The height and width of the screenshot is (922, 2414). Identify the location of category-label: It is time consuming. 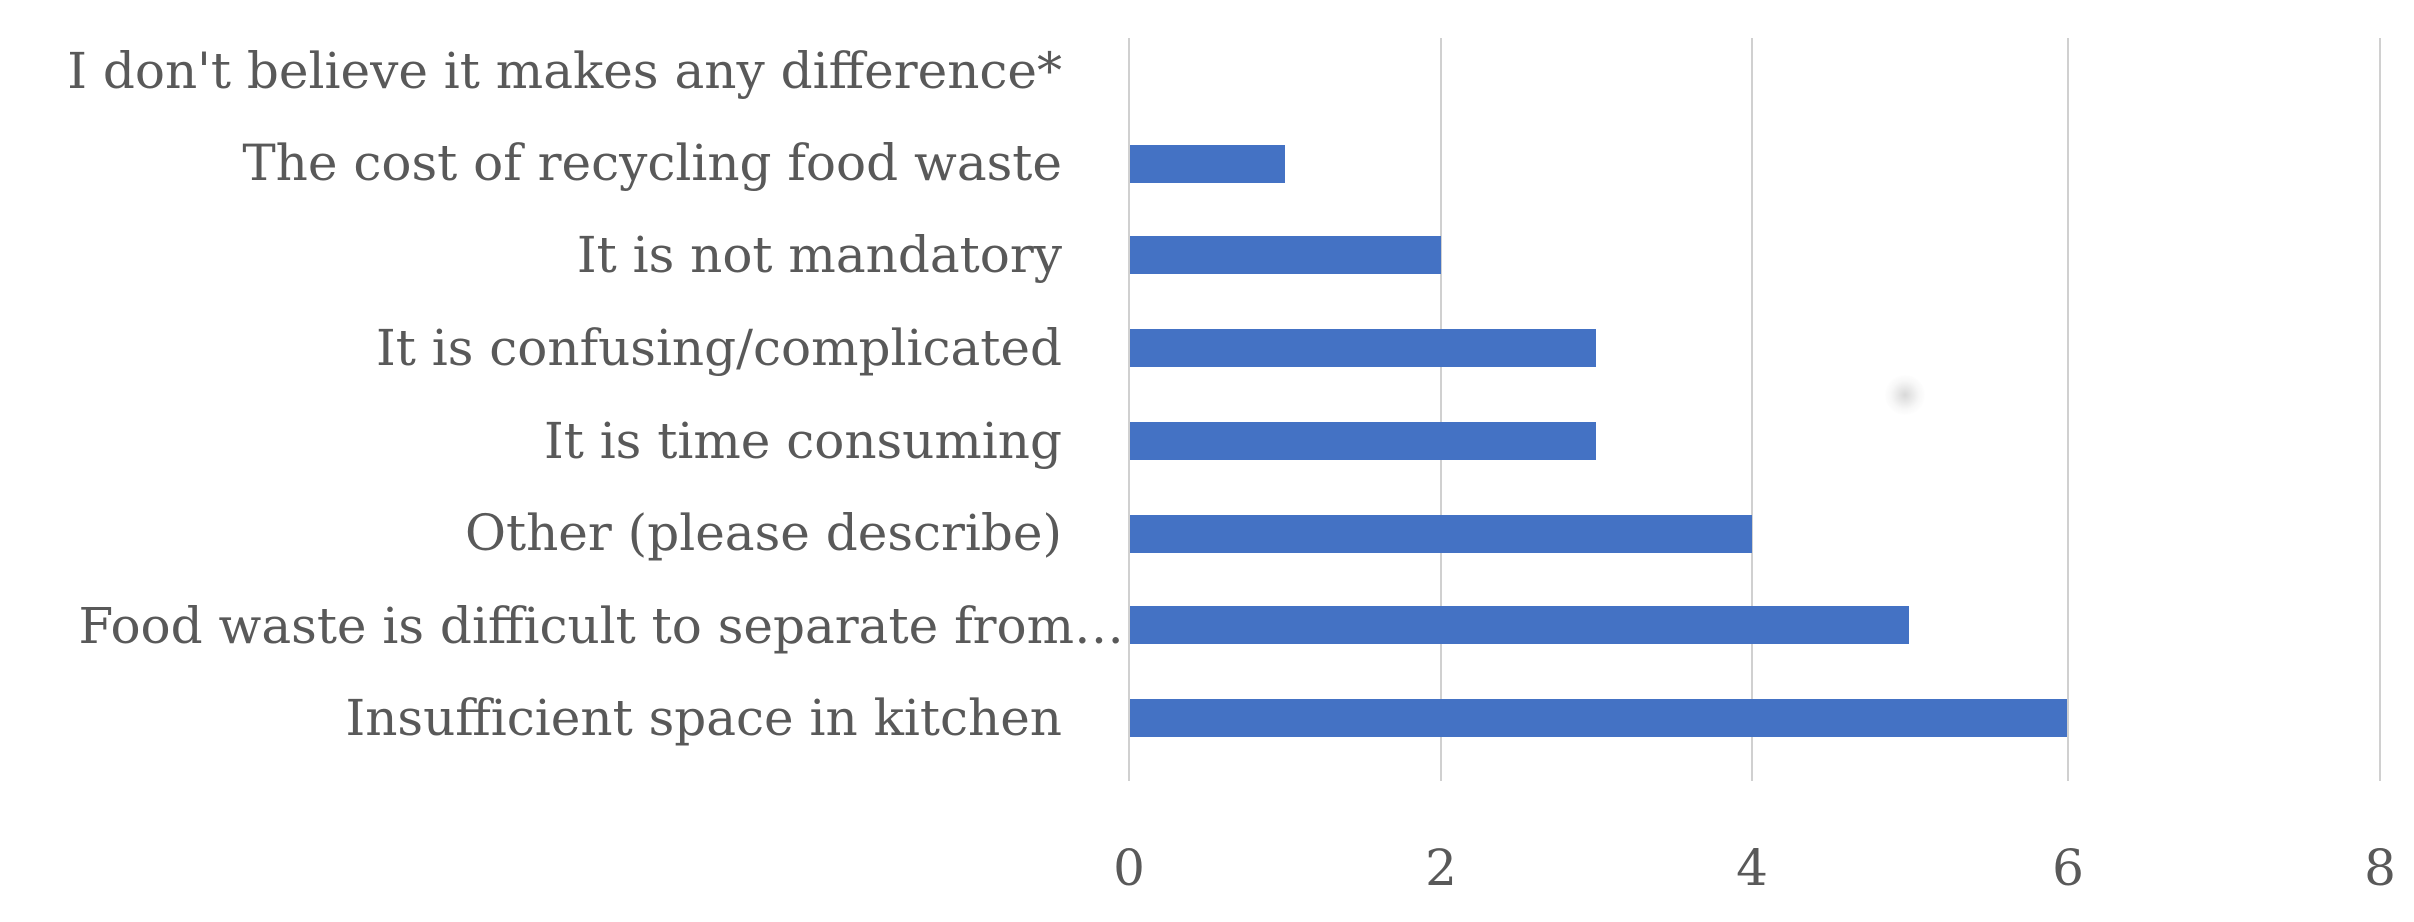
(802, 441).